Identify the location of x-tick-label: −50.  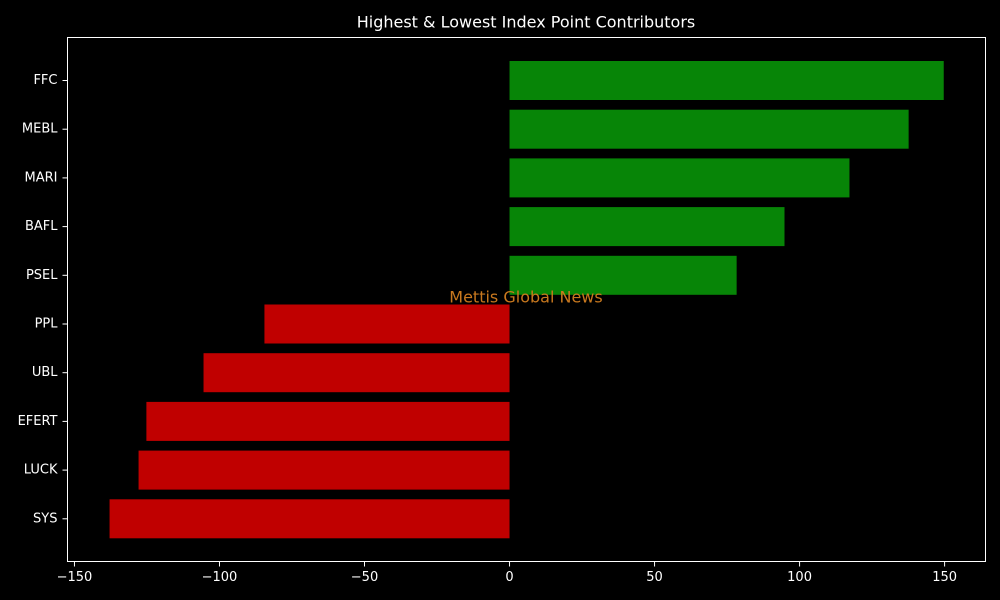
(364, 577).